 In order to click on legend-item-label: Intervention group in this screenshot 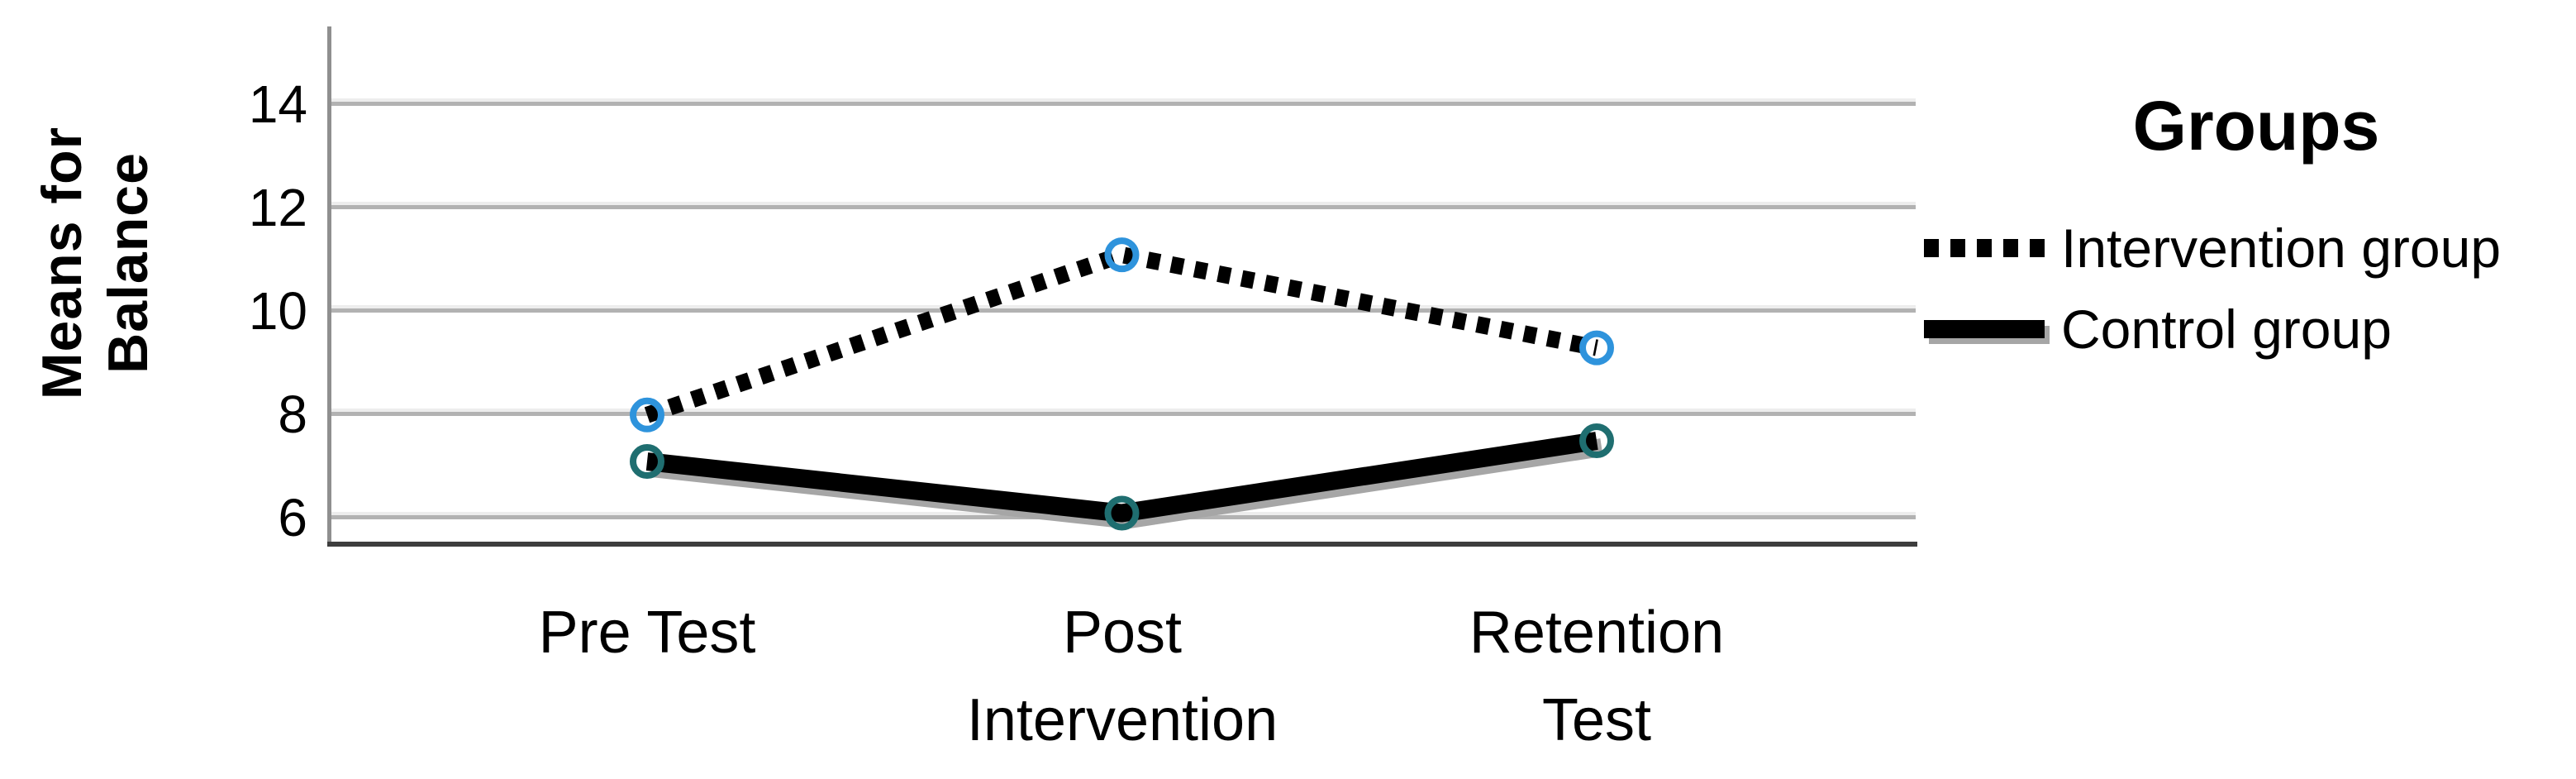, I will do `click(2282, 248)`.